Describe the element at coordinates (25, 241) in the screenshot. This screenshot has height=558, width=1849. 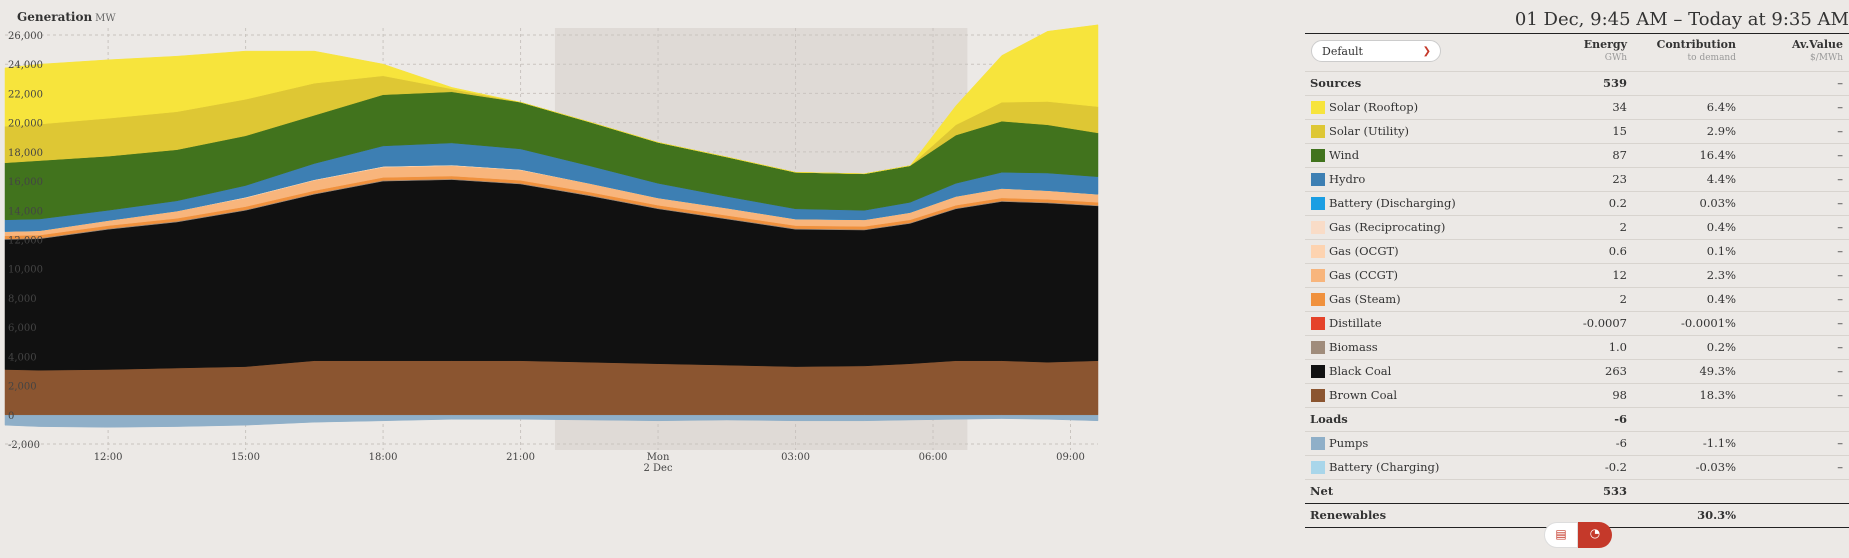
I see `y-tick-label: 12,000` at that location.